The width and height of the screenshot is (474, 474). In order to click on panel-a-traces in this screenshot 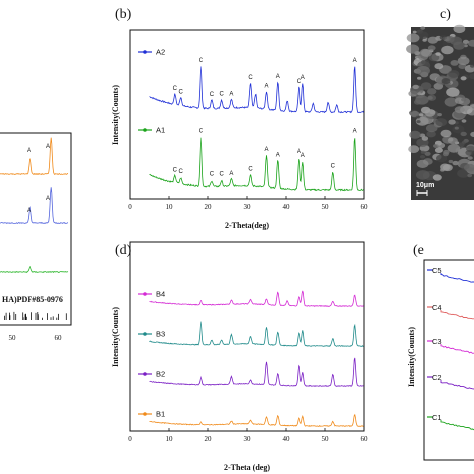, I will do `click(34, 205)`.